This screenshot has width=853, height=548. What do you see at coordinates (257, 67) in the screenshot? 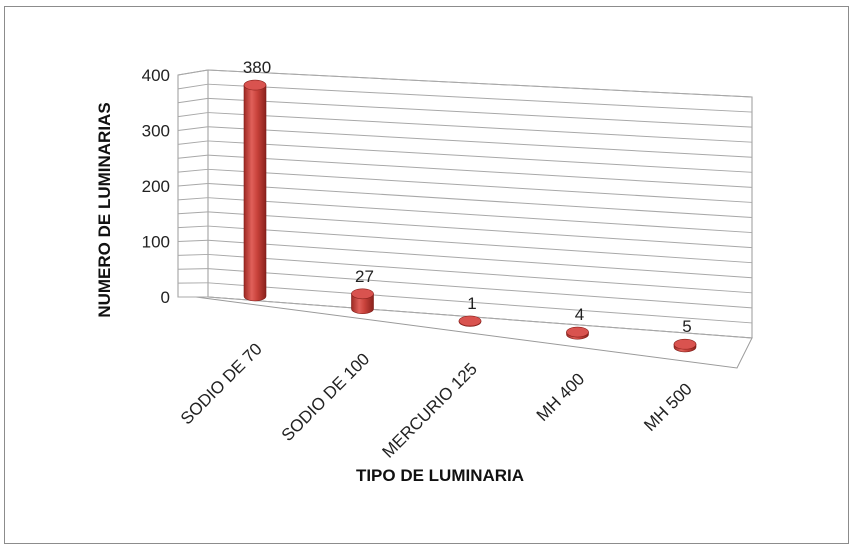
I see `data-label: 380` at bounding box center [257, 67].